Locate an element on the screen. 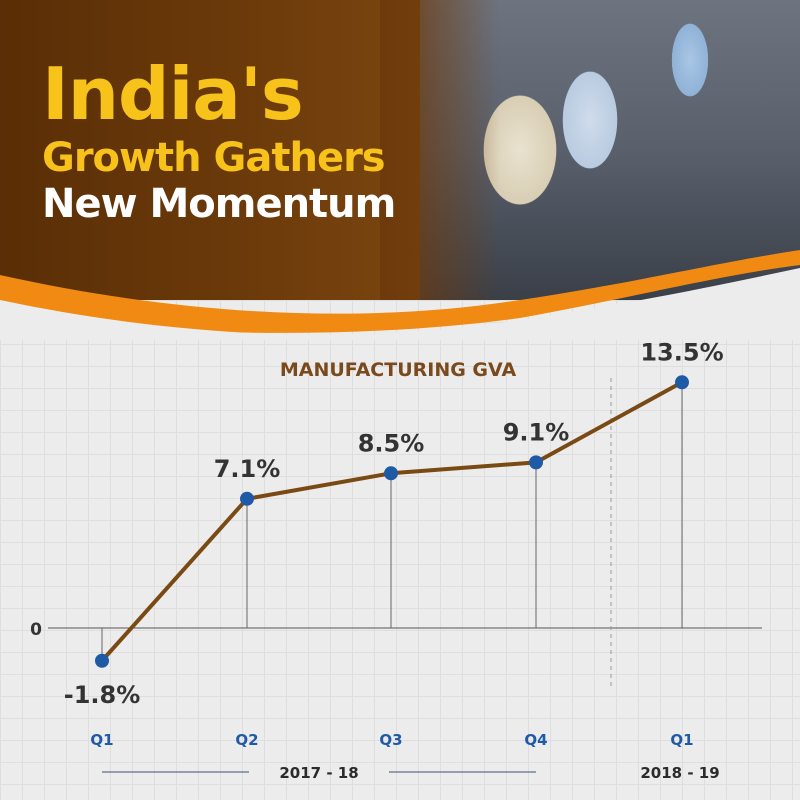 The image size is (800, 800). year-label: 2017 - 18 is located at coordinates (318, 773).